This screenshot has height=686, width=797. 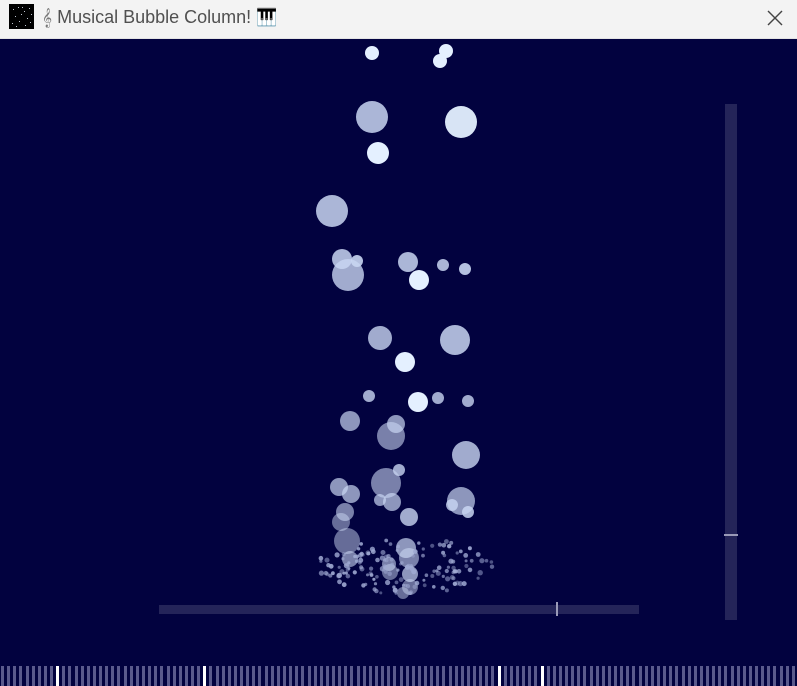 What do you see at coordinates (774, 19) in the screenshot?
I see `close-button` at bounding box center [774, 19].